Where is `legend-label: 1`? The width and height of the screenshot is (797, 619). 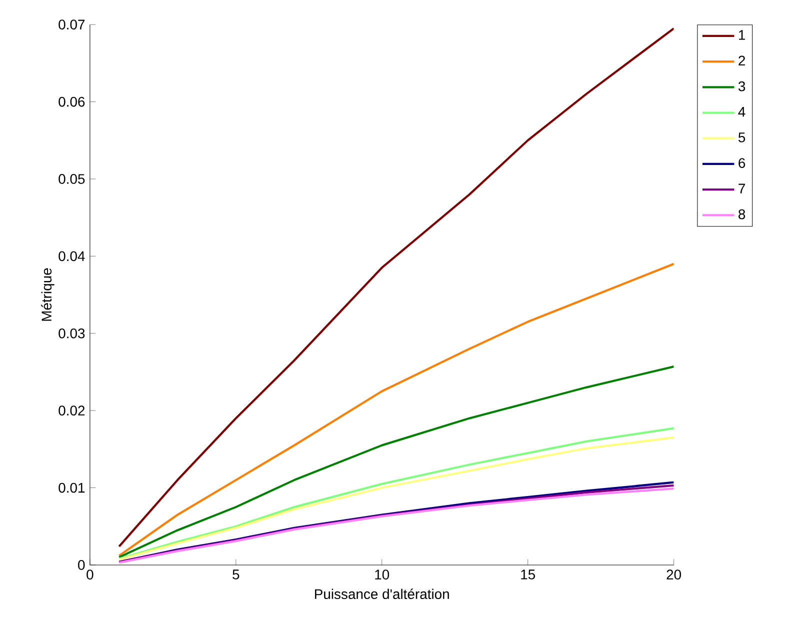
legend-label: 1 is located at coordinates (741, 35).